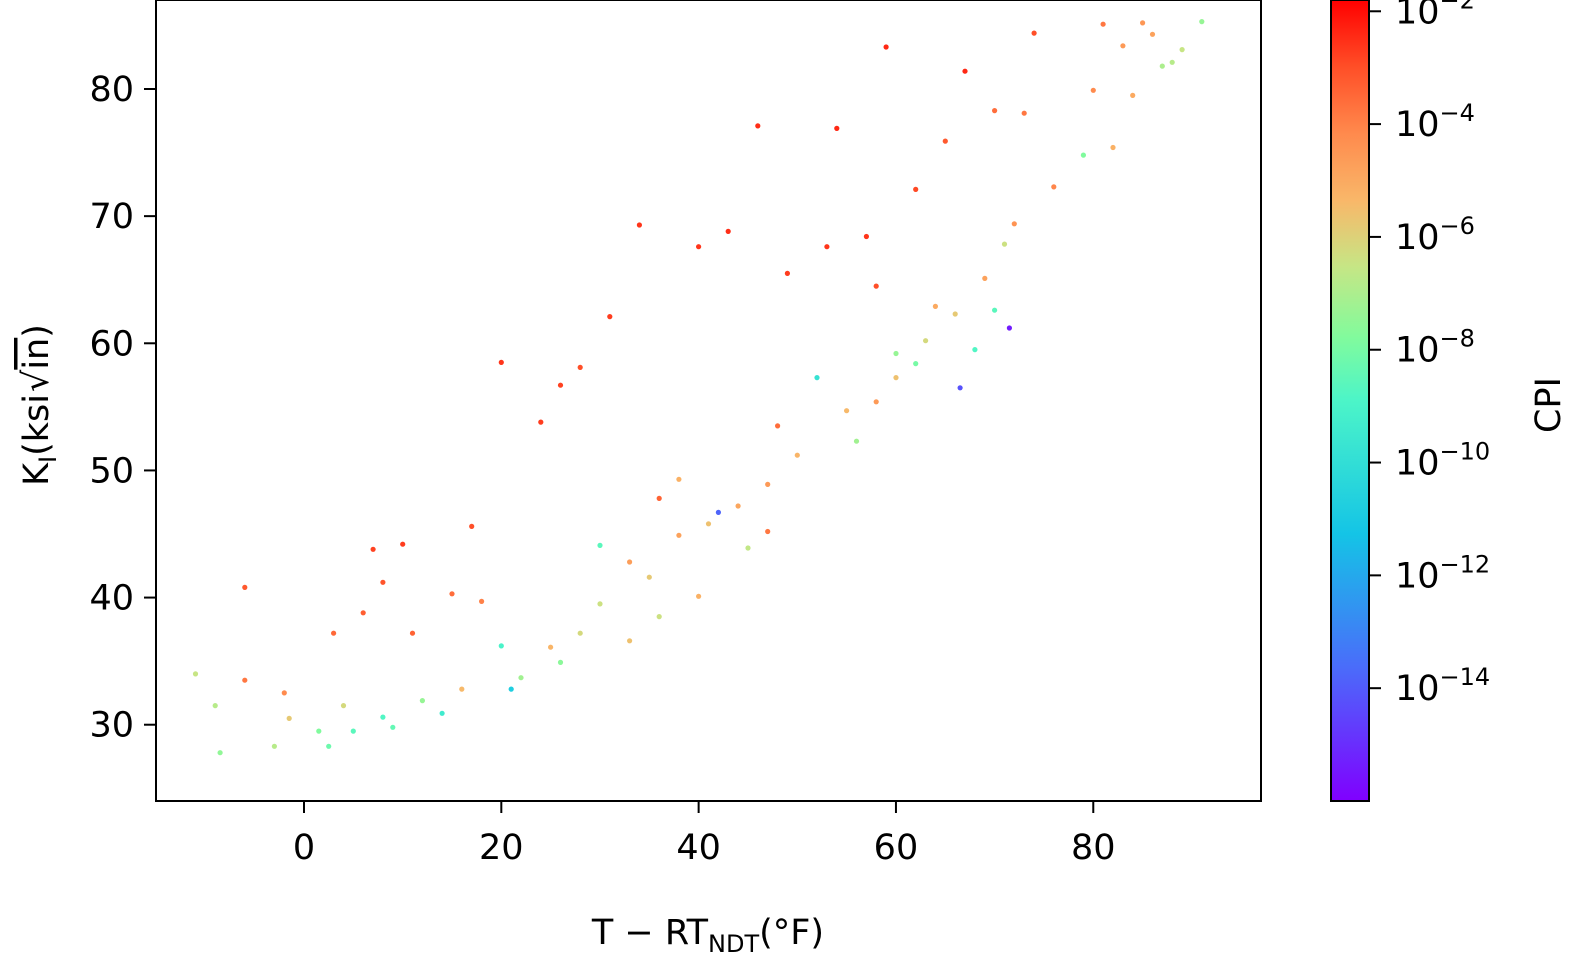 The width and height of the screenshot is (1583, 960). I want to click on y-axis: 30 40 50 60 70 80, so click(122, 408).